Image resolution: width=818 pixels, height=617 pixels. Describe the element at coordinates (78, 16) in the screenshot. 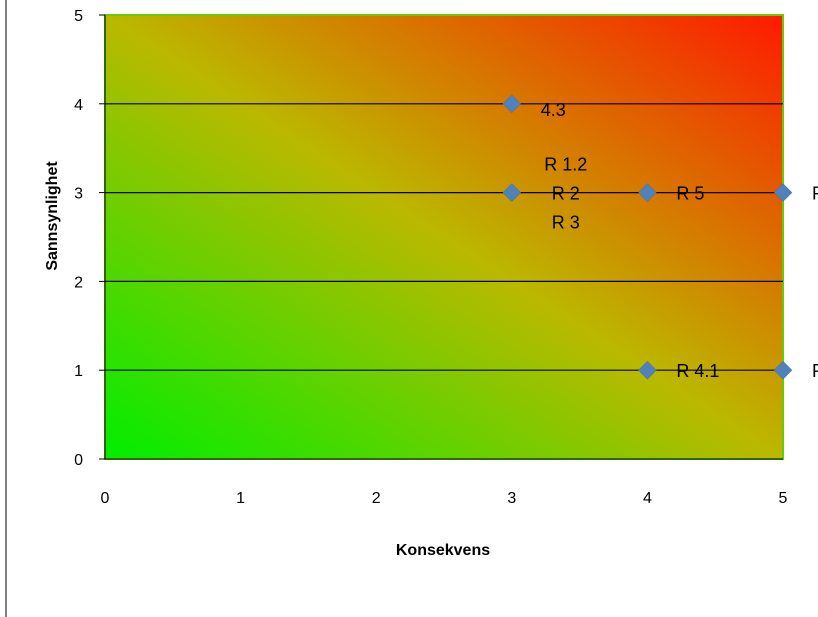

I see `y-tick-label-5: 5` at that location.